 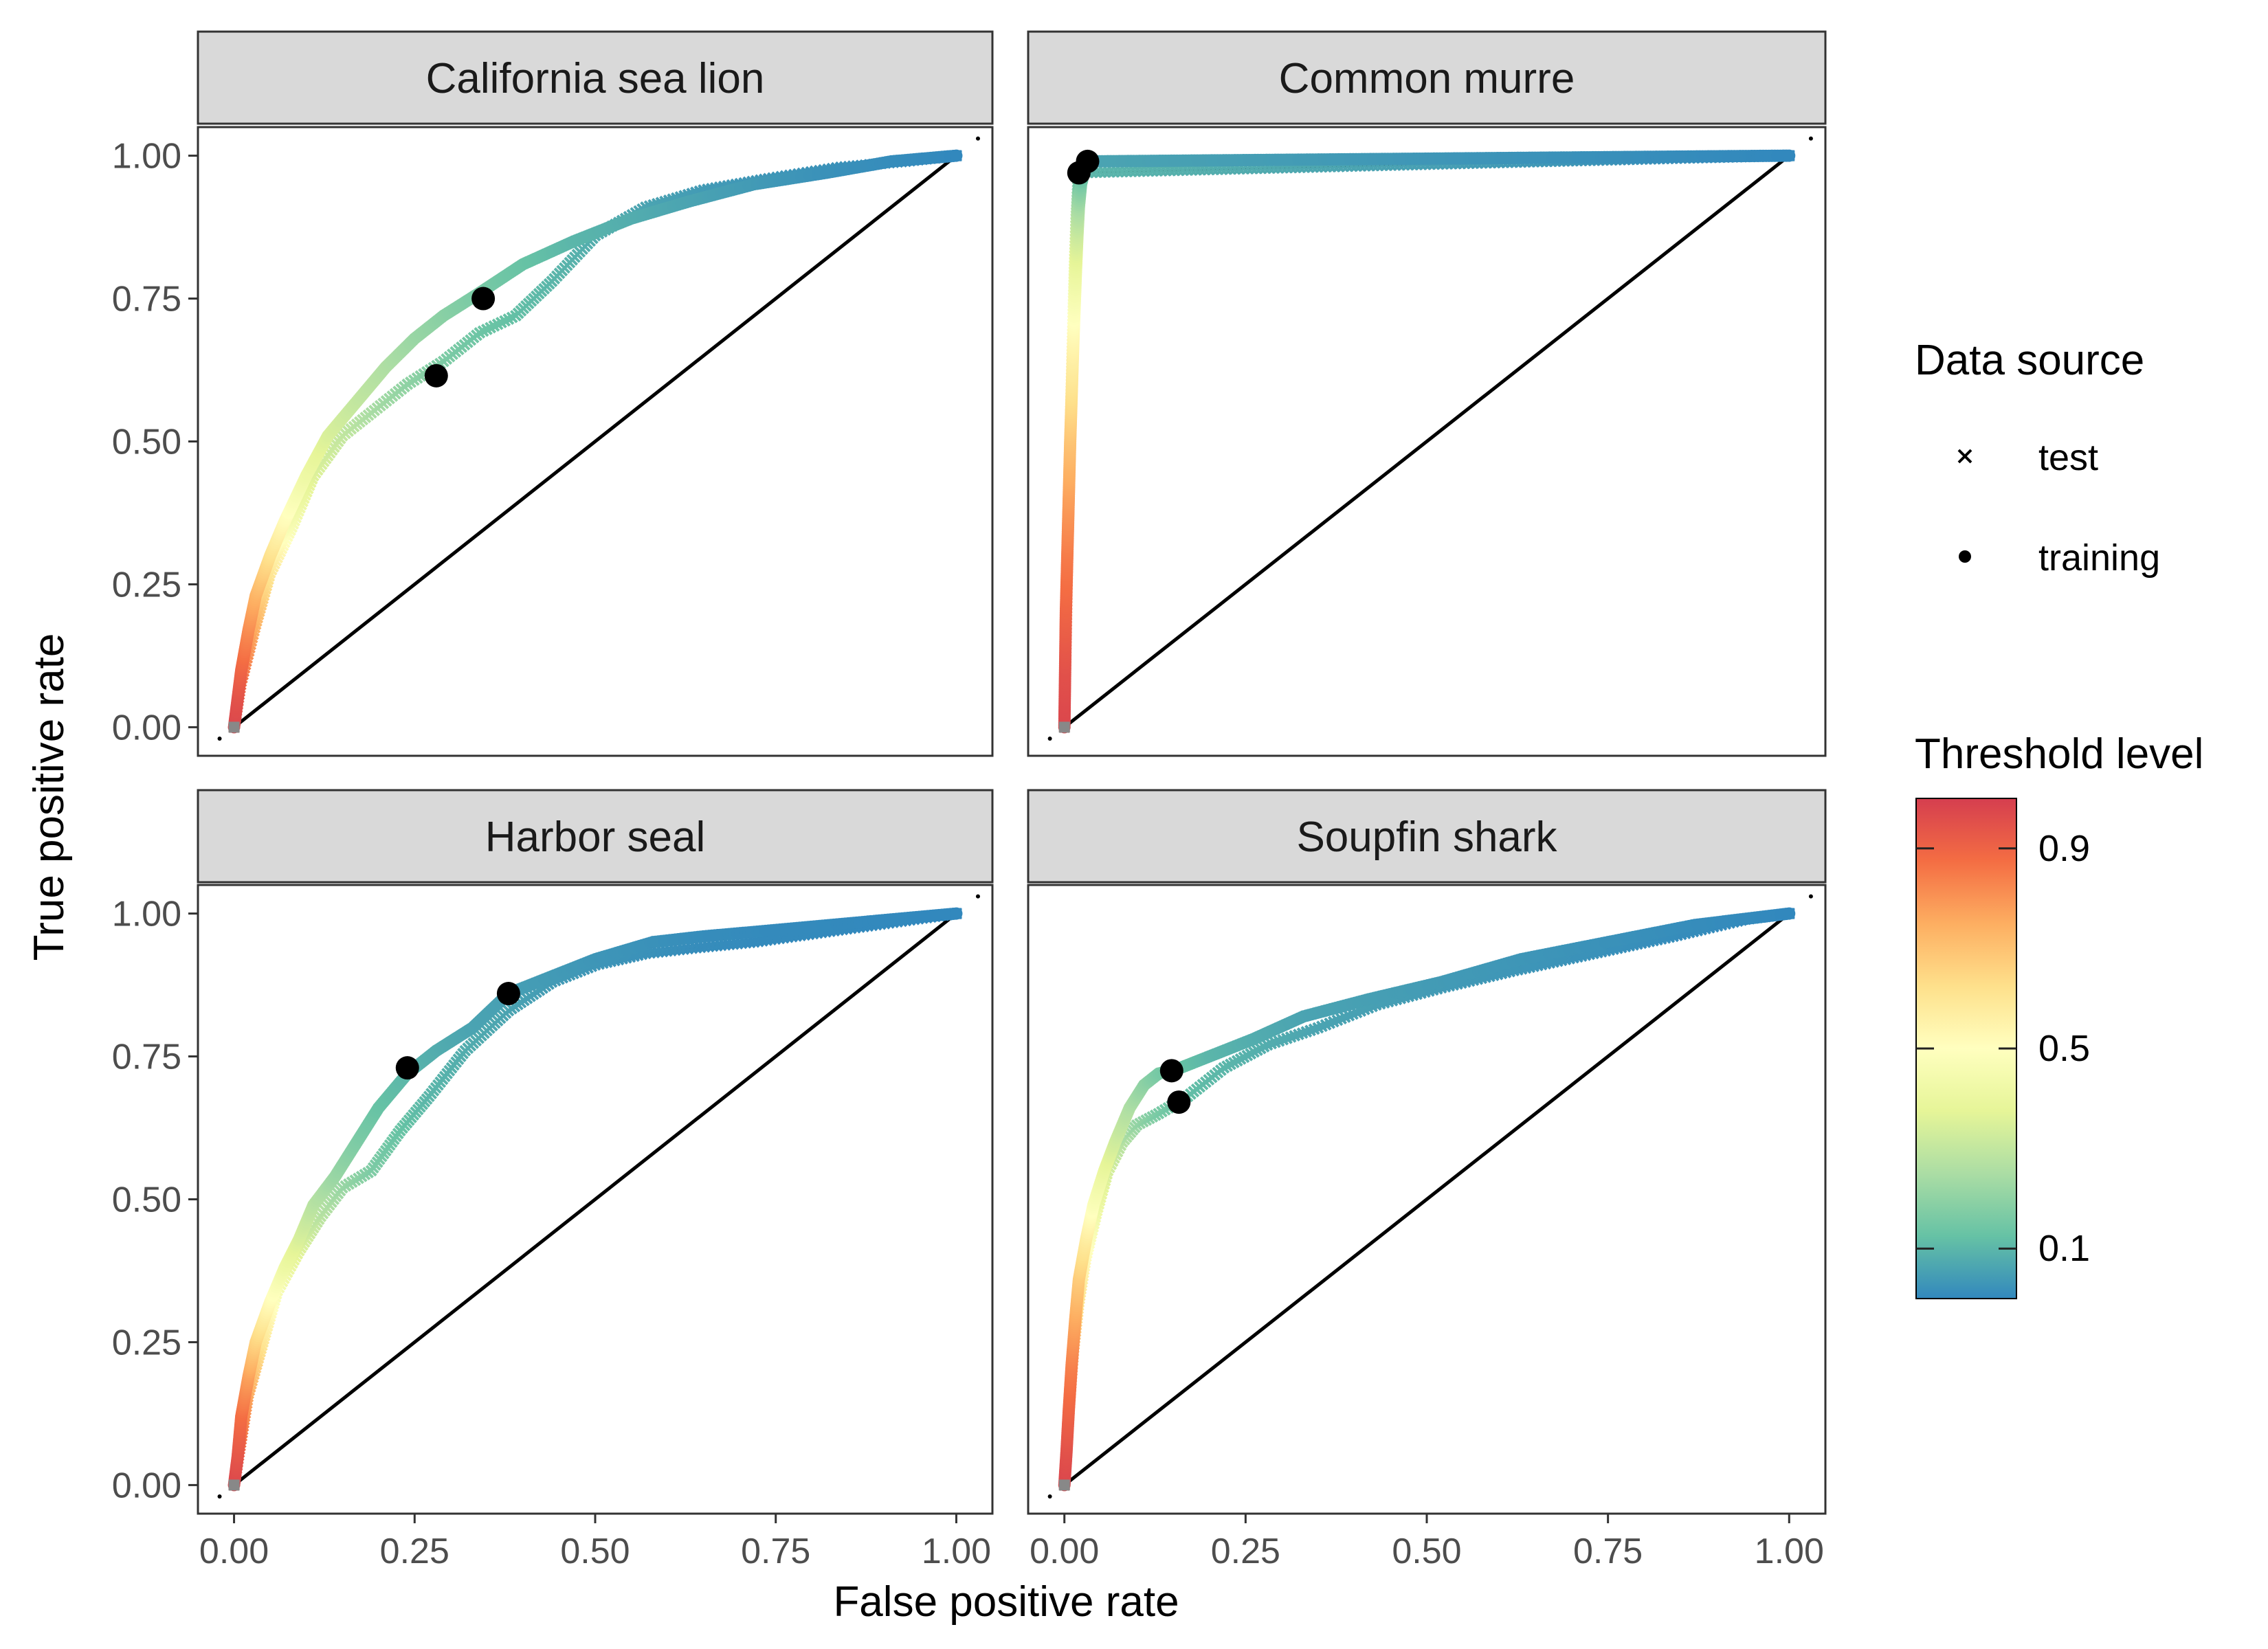 What do you see at coordinates (1006, 1602) in the screenshot?
I see `x-axis-title: False positive rate` at bounding box center [1006, 1602].